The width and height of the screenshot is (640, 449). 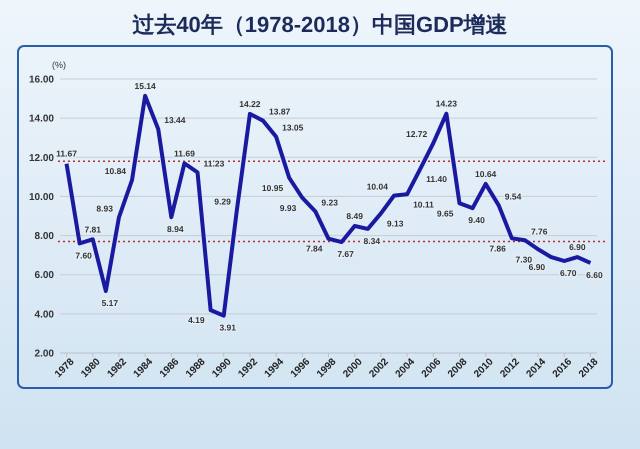 What do you see at coordinates (93, 229) in the screenshot?
I see `data-label: 7.81` at bounding box center [93, 229].